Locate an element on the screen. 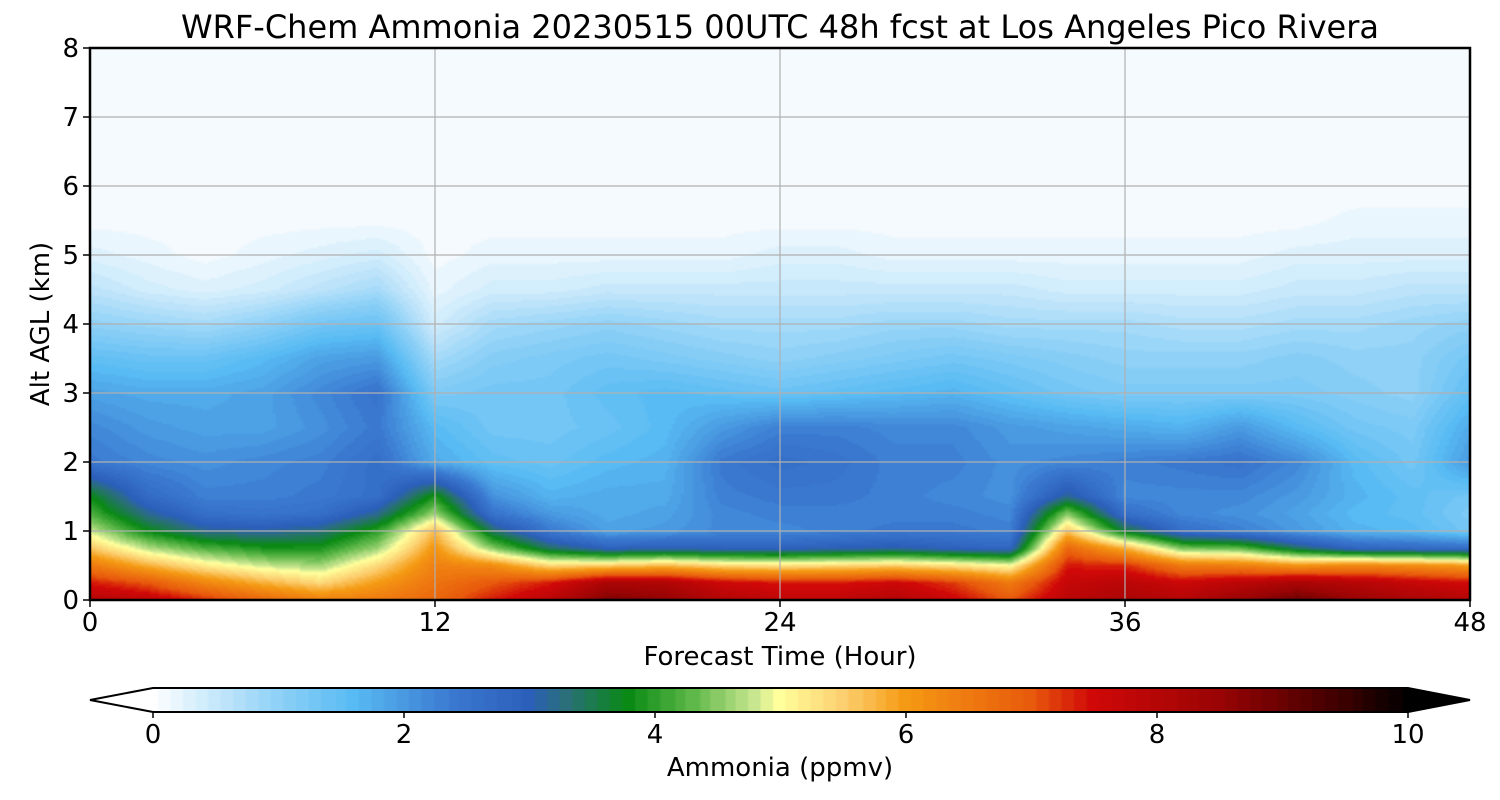 The width and height of the screenshot is (1500, 800). y-tick-label: 4 is located at coordinates (70, 325).